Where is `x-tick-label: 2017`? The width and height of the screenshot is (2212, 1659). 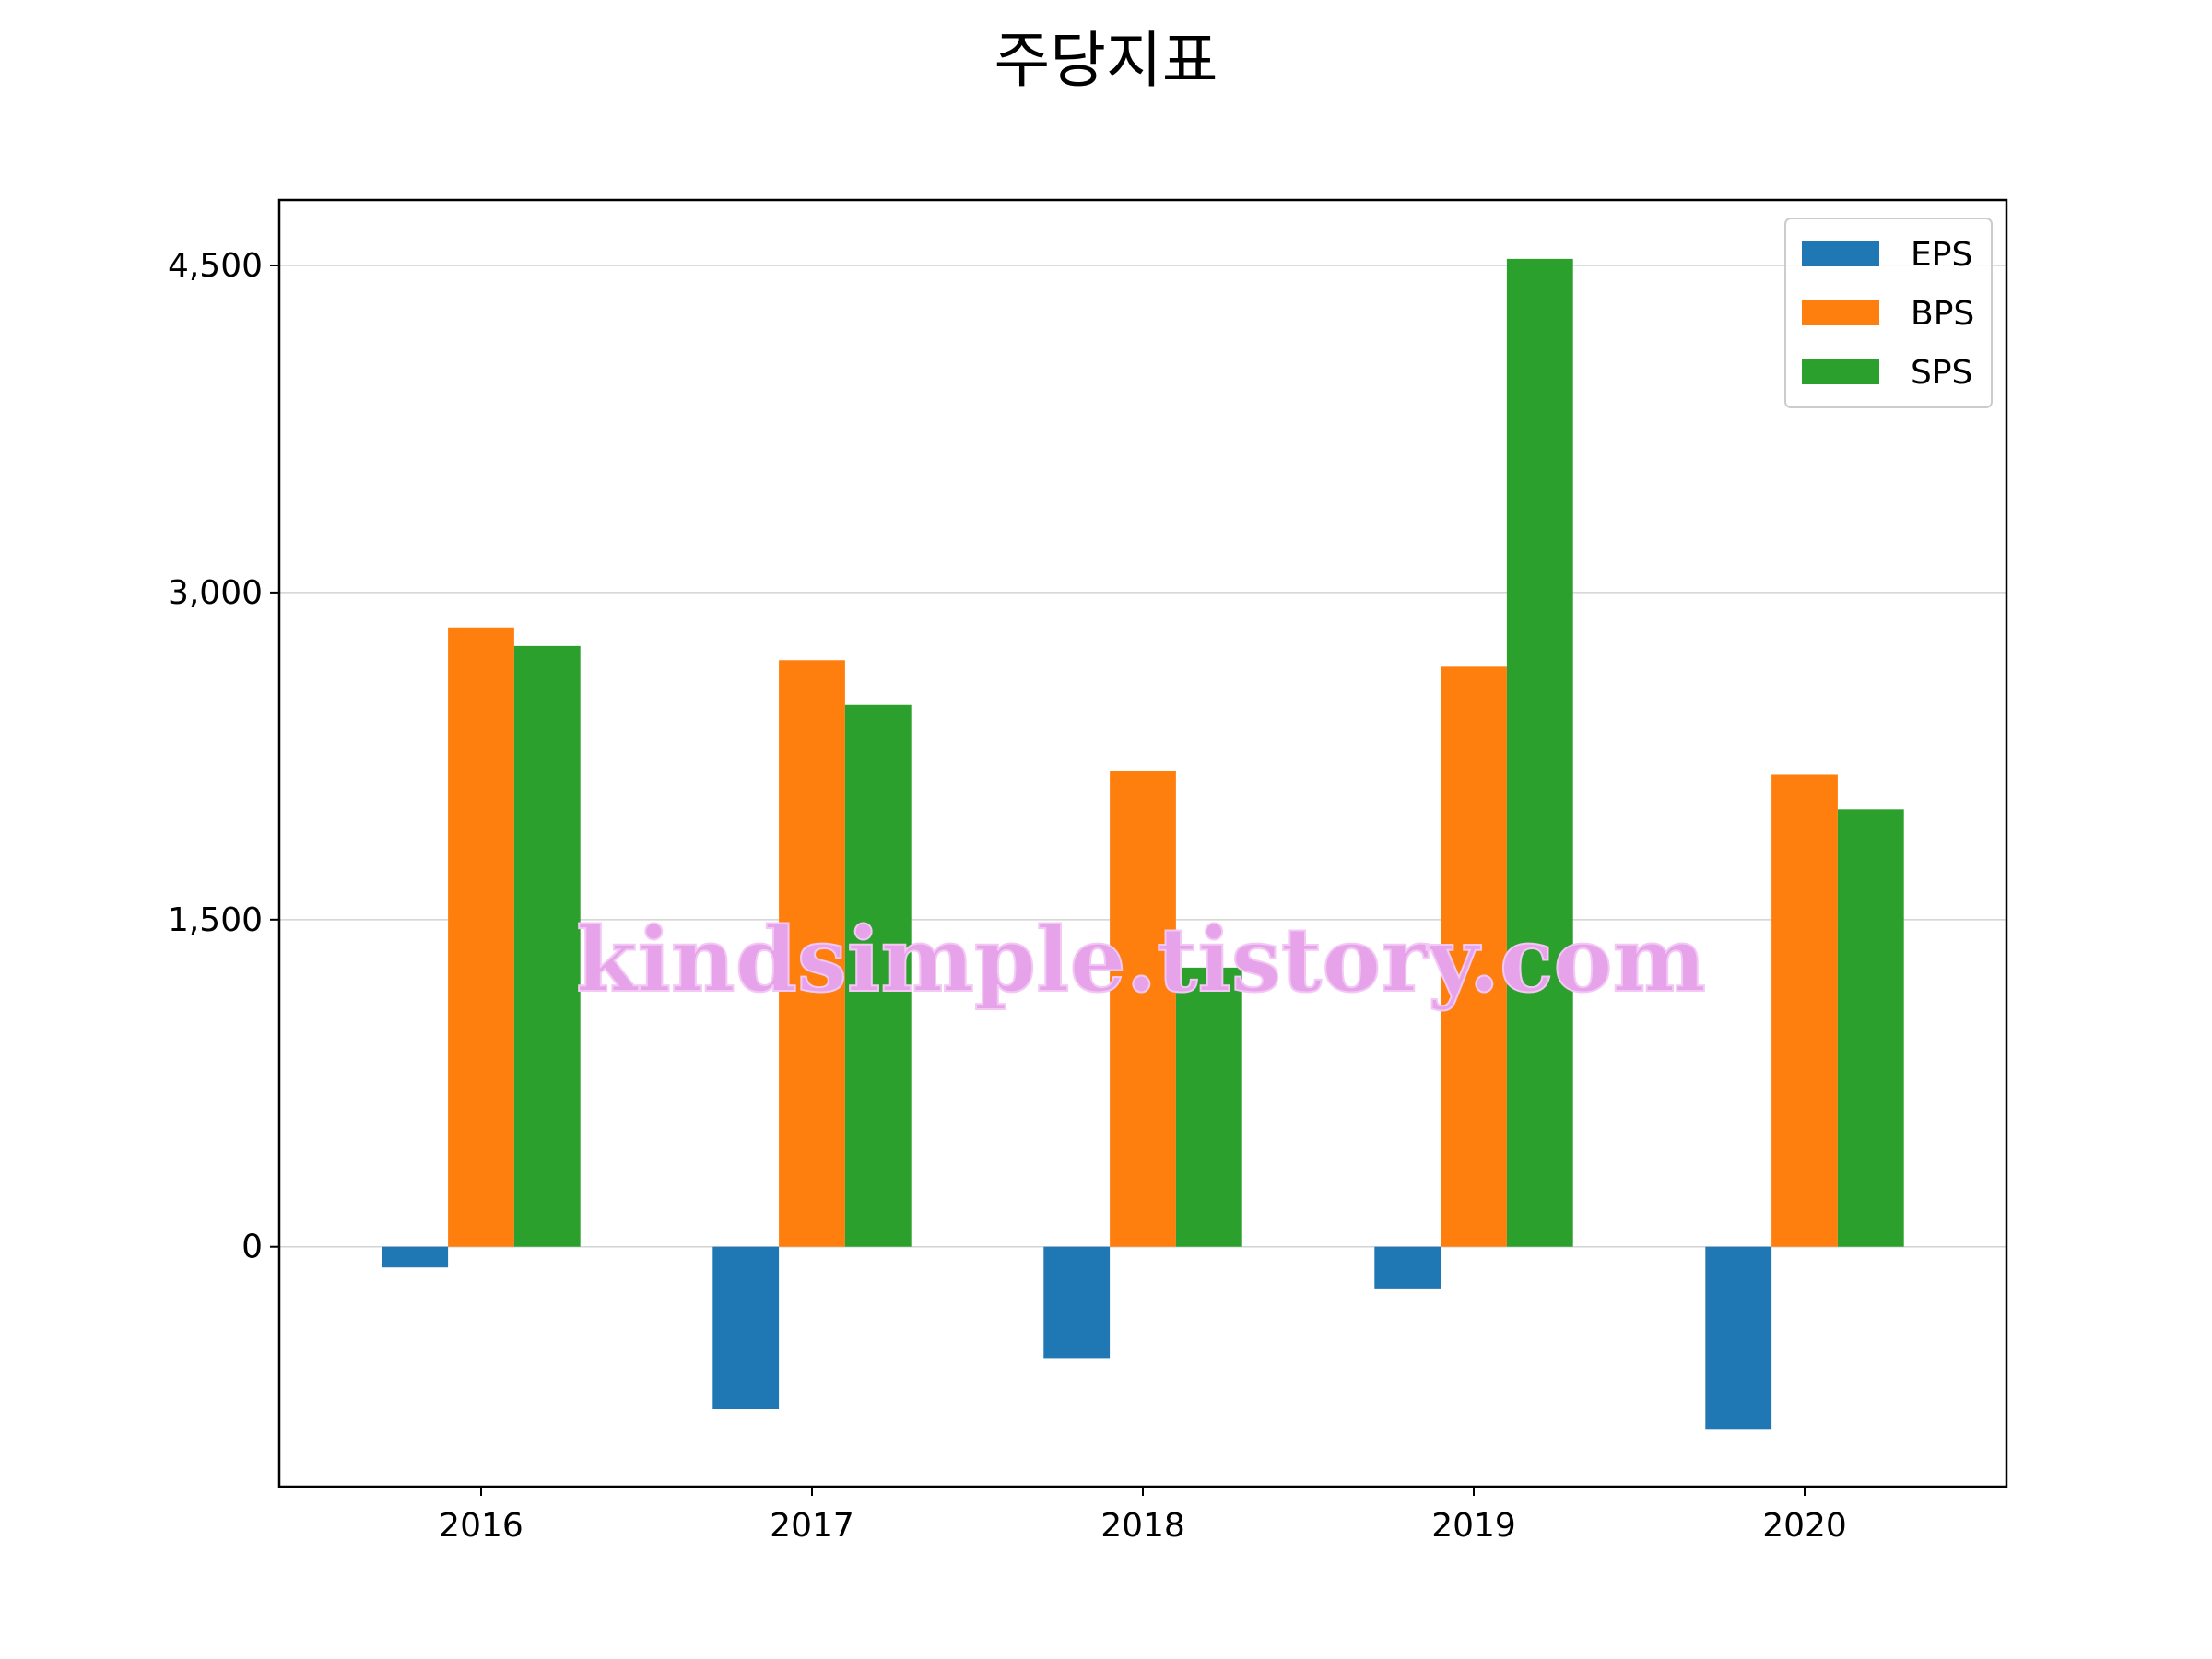 x-tick-label: 2017 is located at coordinates (812, 1526).